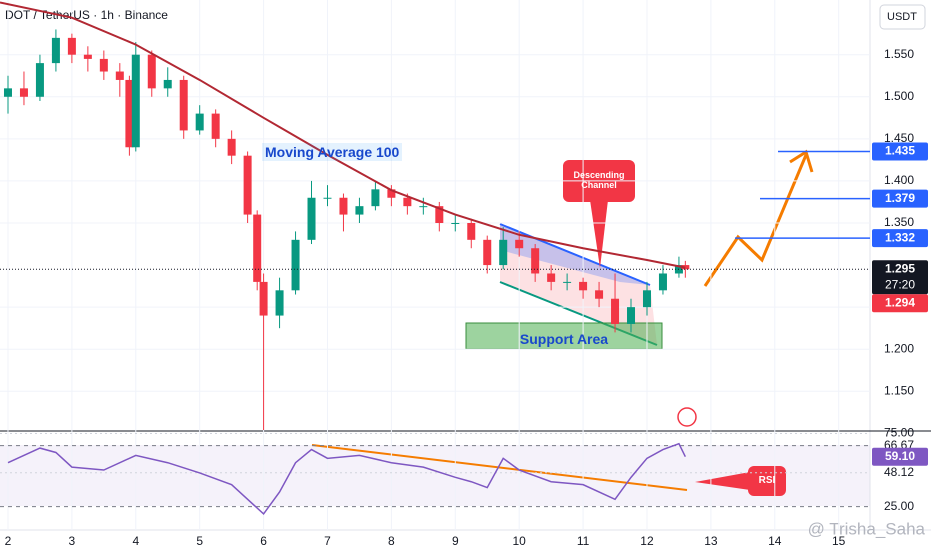 The height and width of the screenshot is (556, 931). I want to click on x-tick-label: 5, so click(199, 541).